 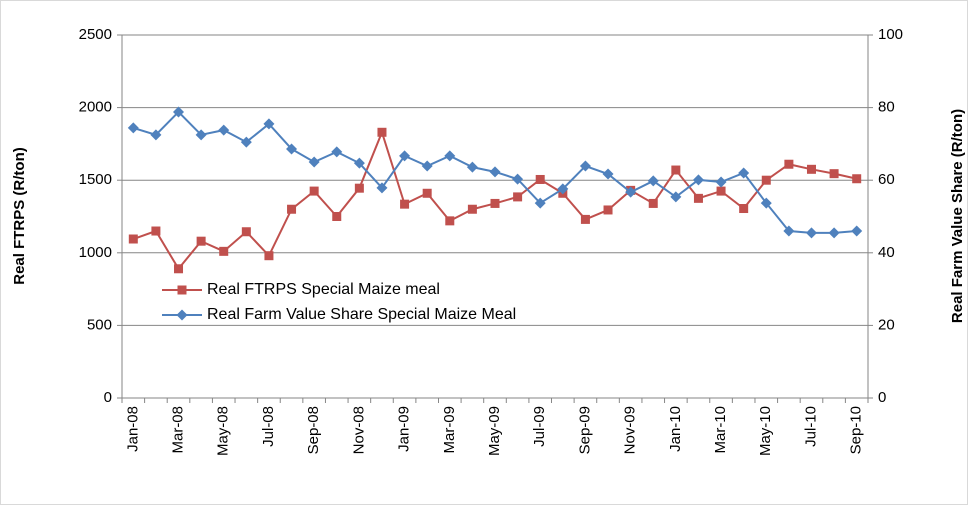 I want to click on y-tick-label: 2500, so click(x=95, y=34).